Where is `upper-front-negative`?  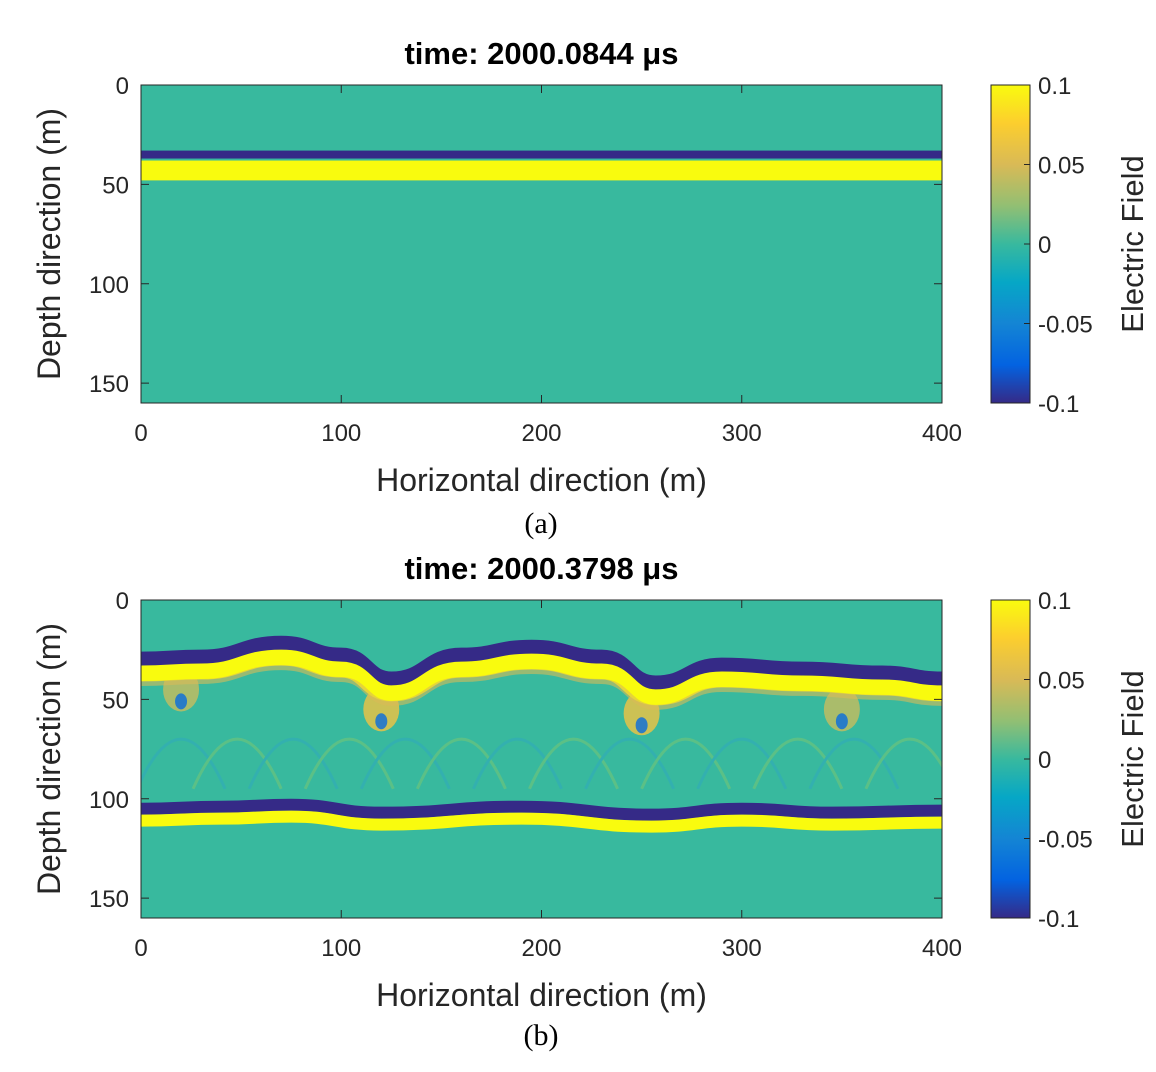
upper-front-negative is located at coordinates (541, 663).